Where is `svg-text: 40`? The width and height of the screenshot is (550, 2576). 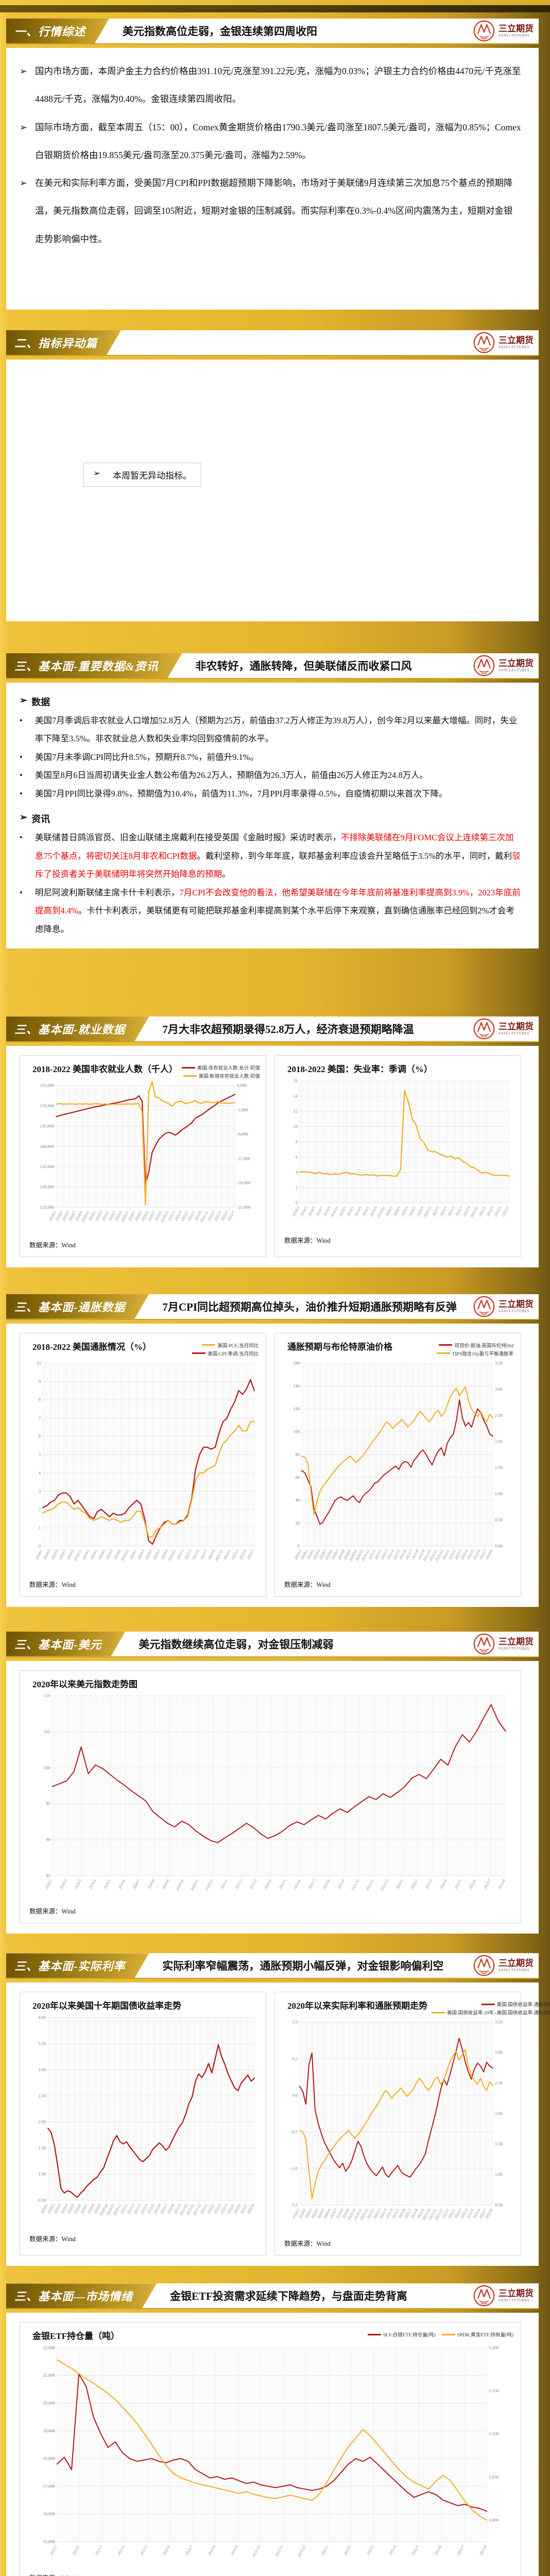 svg-text: 40 is located at coordinates (298, 1499).